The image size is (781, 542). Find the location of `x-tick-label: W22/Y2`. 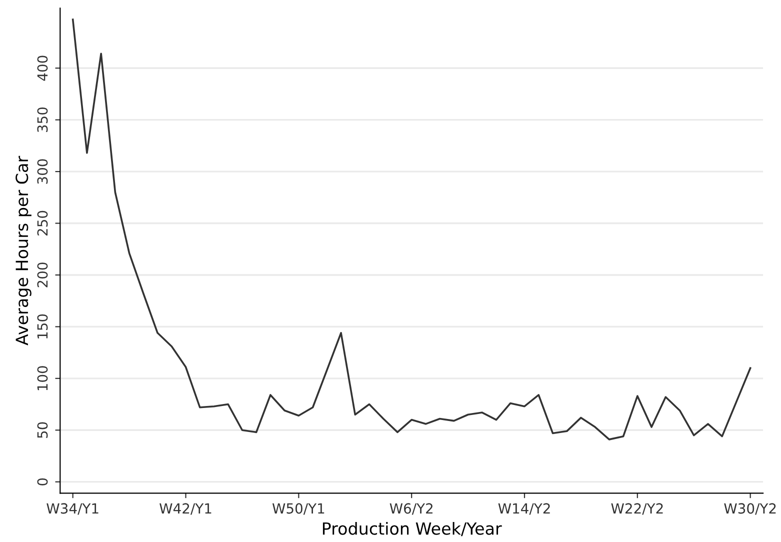

x-tick-label: W22/Y2 is located at coordinates (637, 509).